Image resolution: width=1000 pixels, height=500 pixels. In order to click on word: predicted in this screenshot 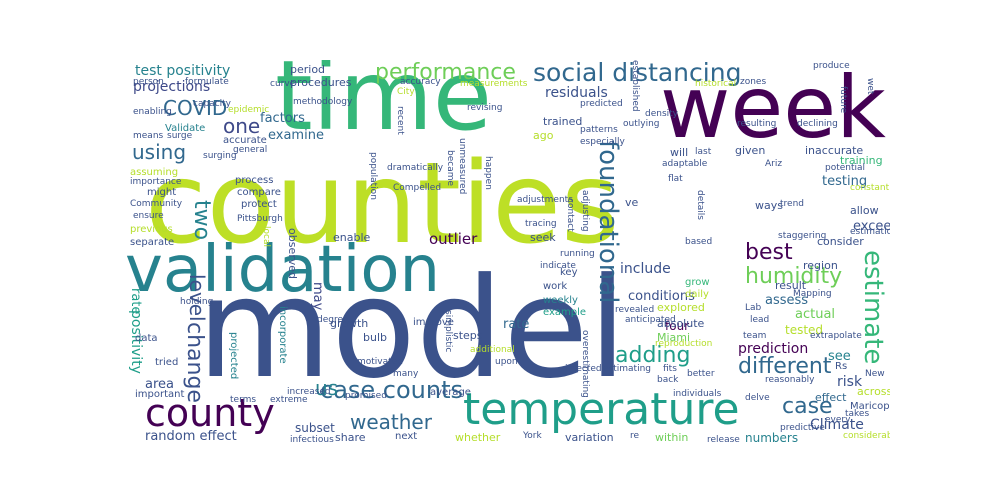, I will do `click(601, 104)`.